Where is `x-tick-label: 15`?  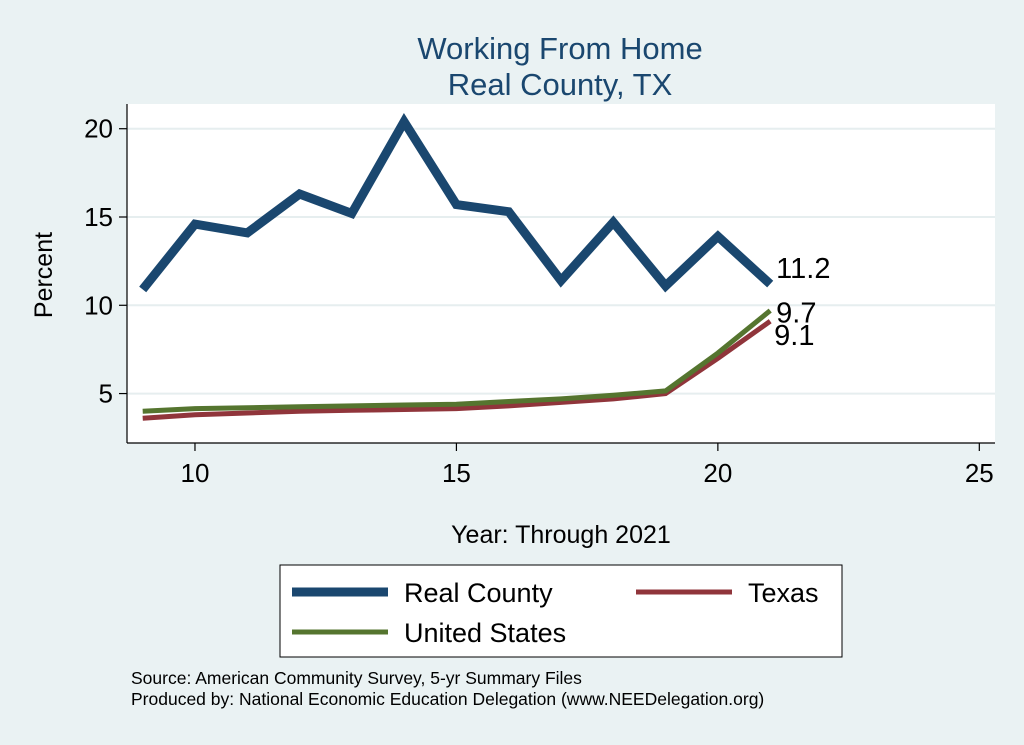 x-tick-label: 15 is located at coordinates (456, 473).